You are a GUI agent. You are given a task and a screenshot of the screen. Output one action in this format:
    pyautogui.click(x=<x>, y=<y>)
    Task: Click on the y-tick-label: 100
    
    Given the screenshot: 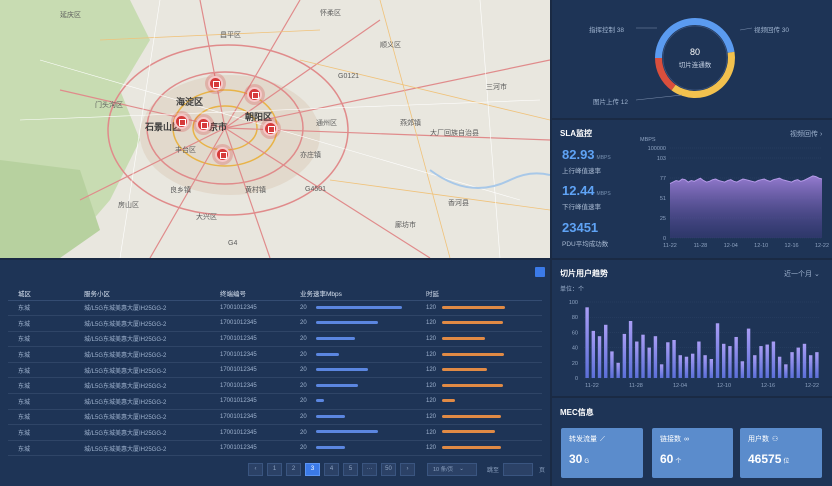 What is the action you would take?
    pyautogui.click(x=573, y=303)
    